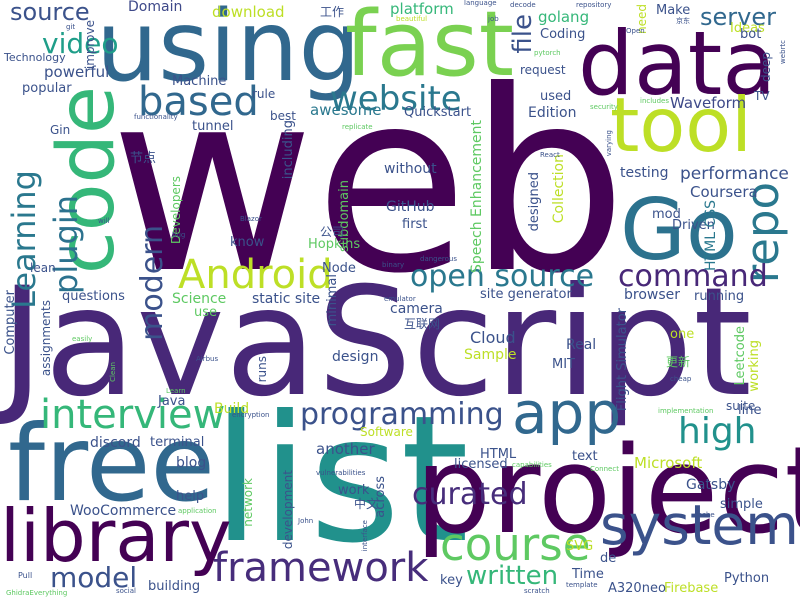 This screenshot has width=800, height=600. Describe the element at coordinates (345, 449) in the screenshot. I see `word-another: another` at that location.